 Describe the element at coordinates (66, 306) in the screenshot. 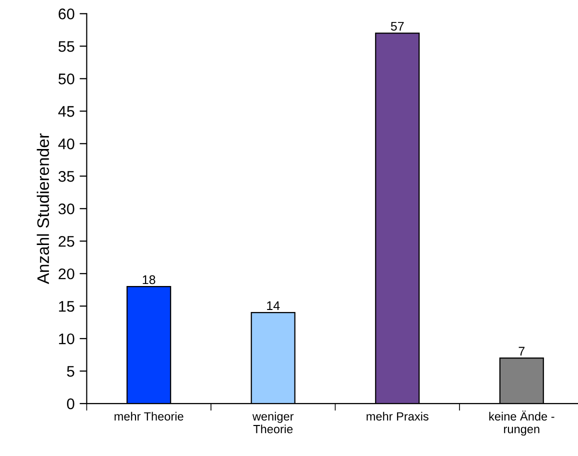

I see `y-tick-label: 15` at that location.